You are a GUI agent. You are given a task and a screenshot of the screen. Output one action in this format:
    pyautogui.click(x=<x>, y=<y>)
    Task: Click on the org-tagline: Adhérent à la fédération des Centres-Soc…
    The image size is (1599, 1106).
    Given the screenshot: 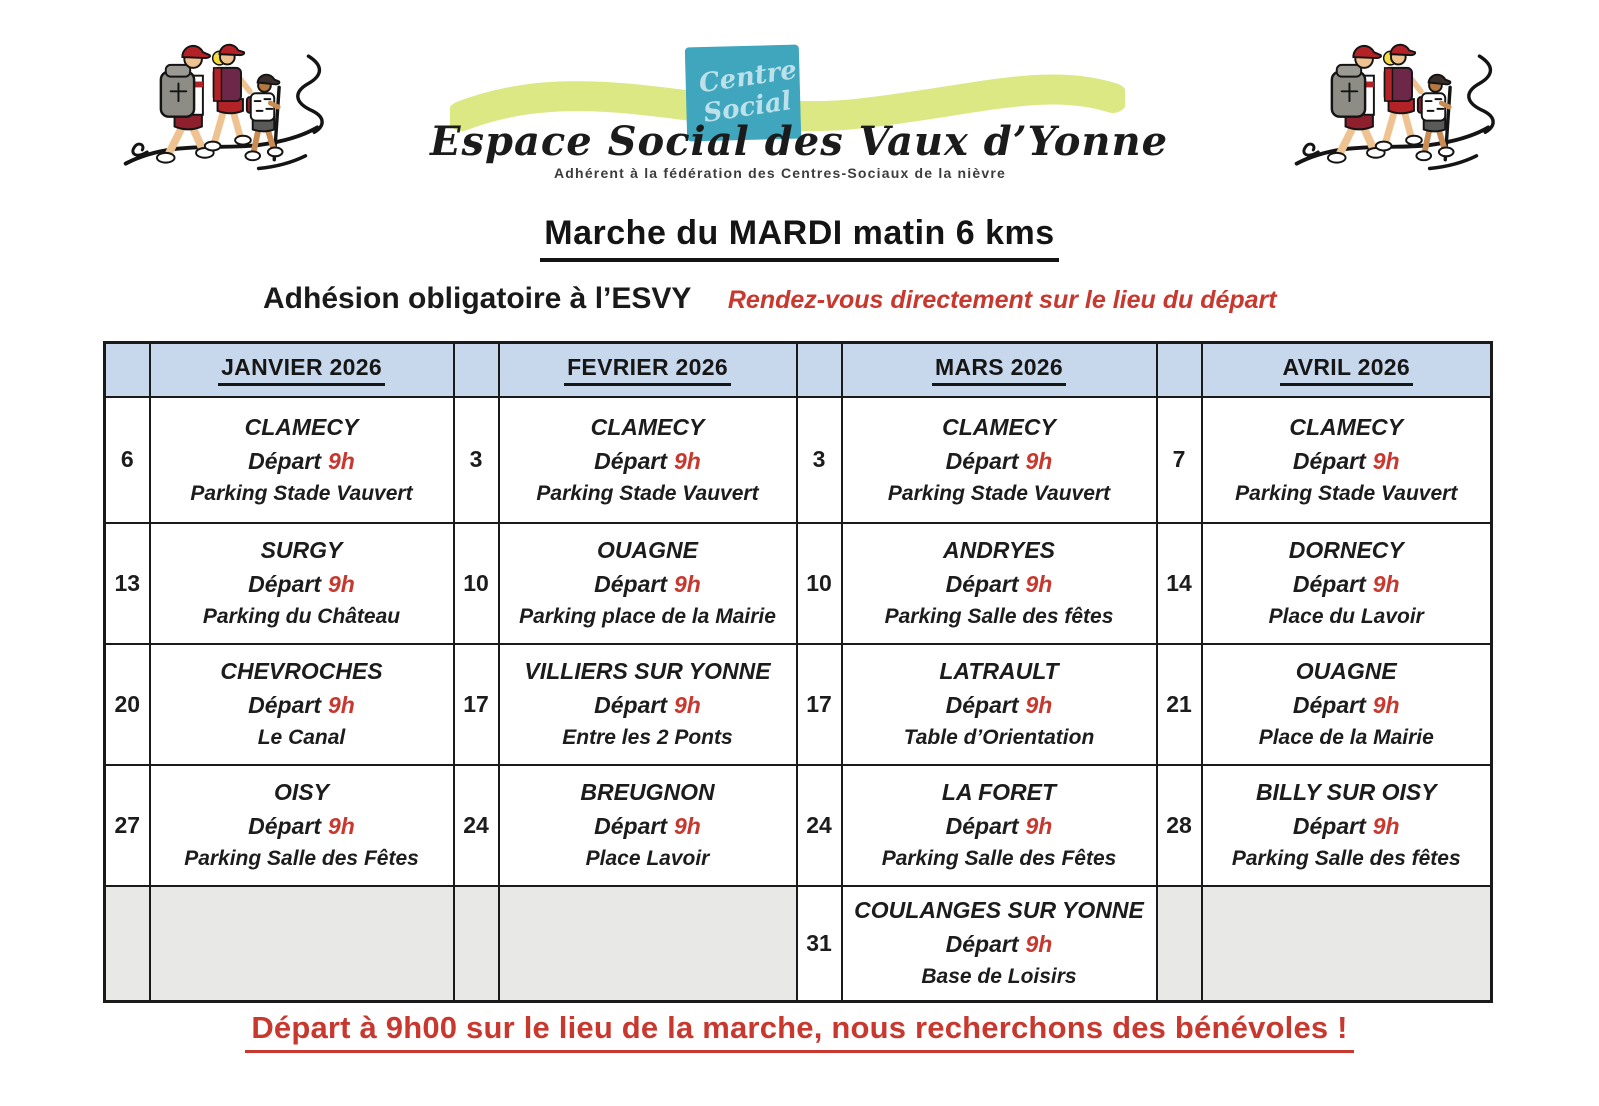 What is the action you would take?
    pyautogui.click(x=780, y=173)
    